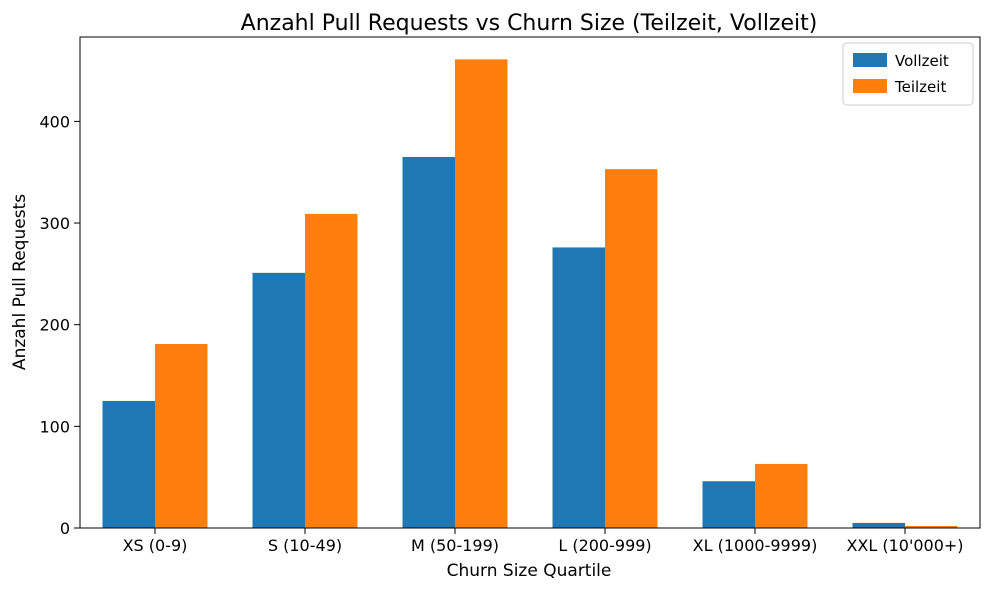 The width and height of the screenshot is (989, 590). What do you see at coordinates (54, 121) in the screenshot?
I see `y-tick-label: 400` at bounding box center [54, 121].